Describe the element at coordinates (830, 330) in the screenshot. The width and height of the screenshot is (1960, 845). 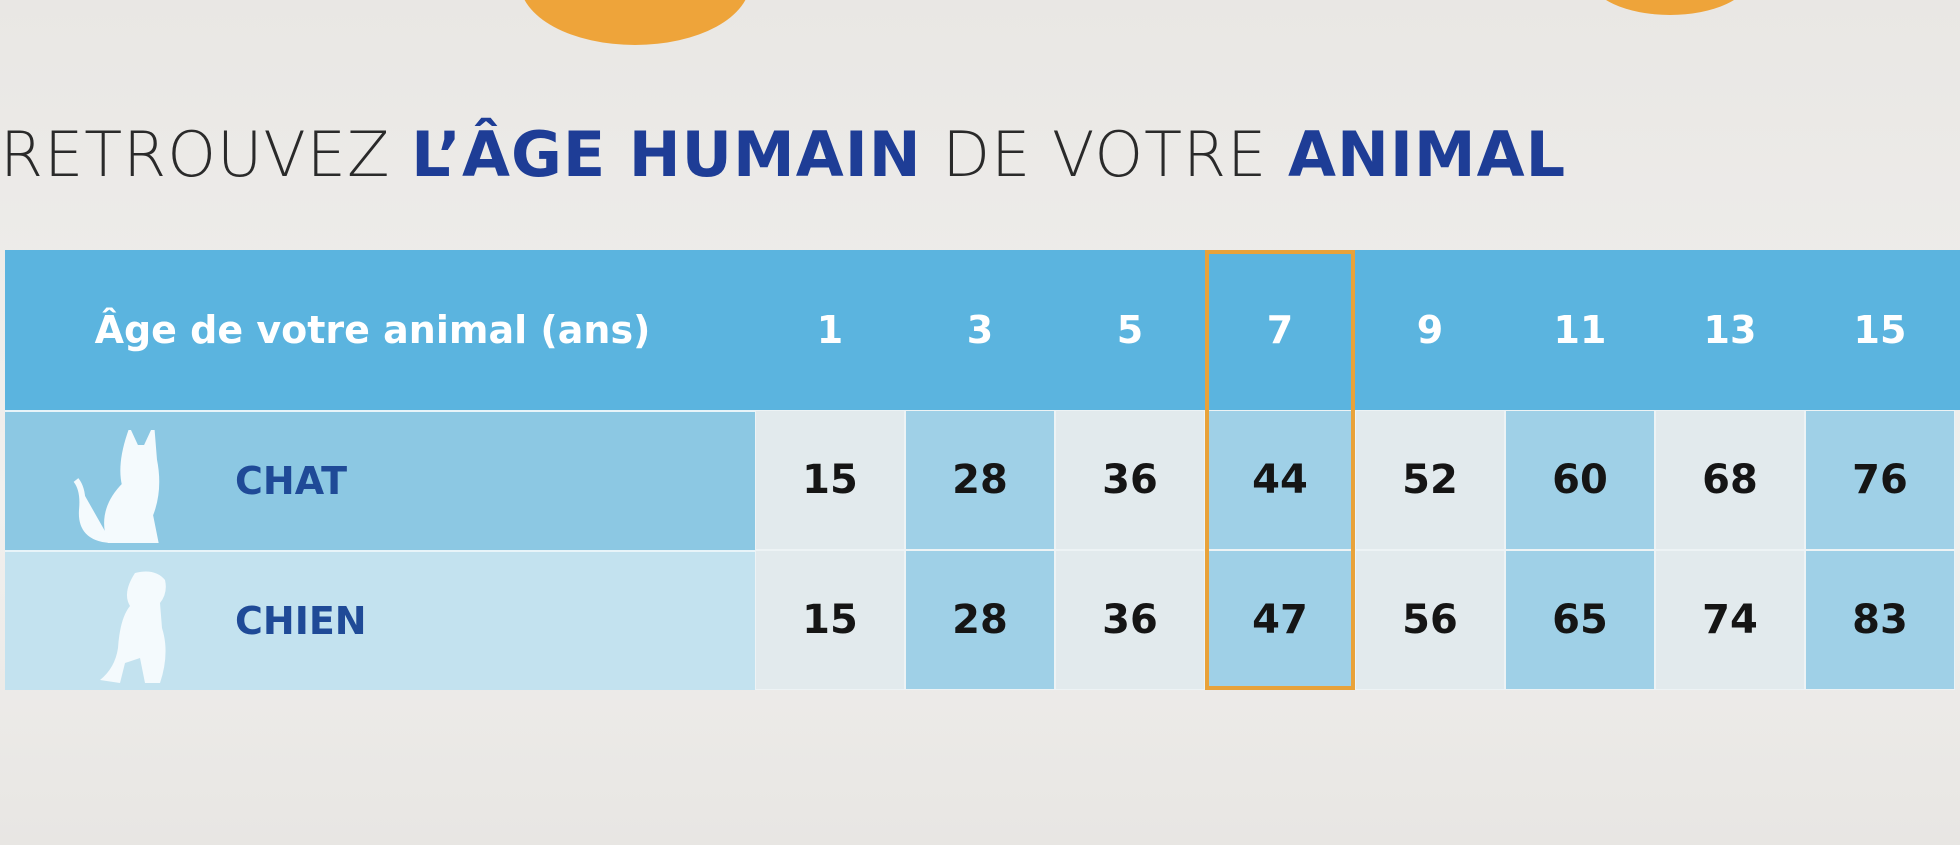
I see `column-header: 1` at that location.